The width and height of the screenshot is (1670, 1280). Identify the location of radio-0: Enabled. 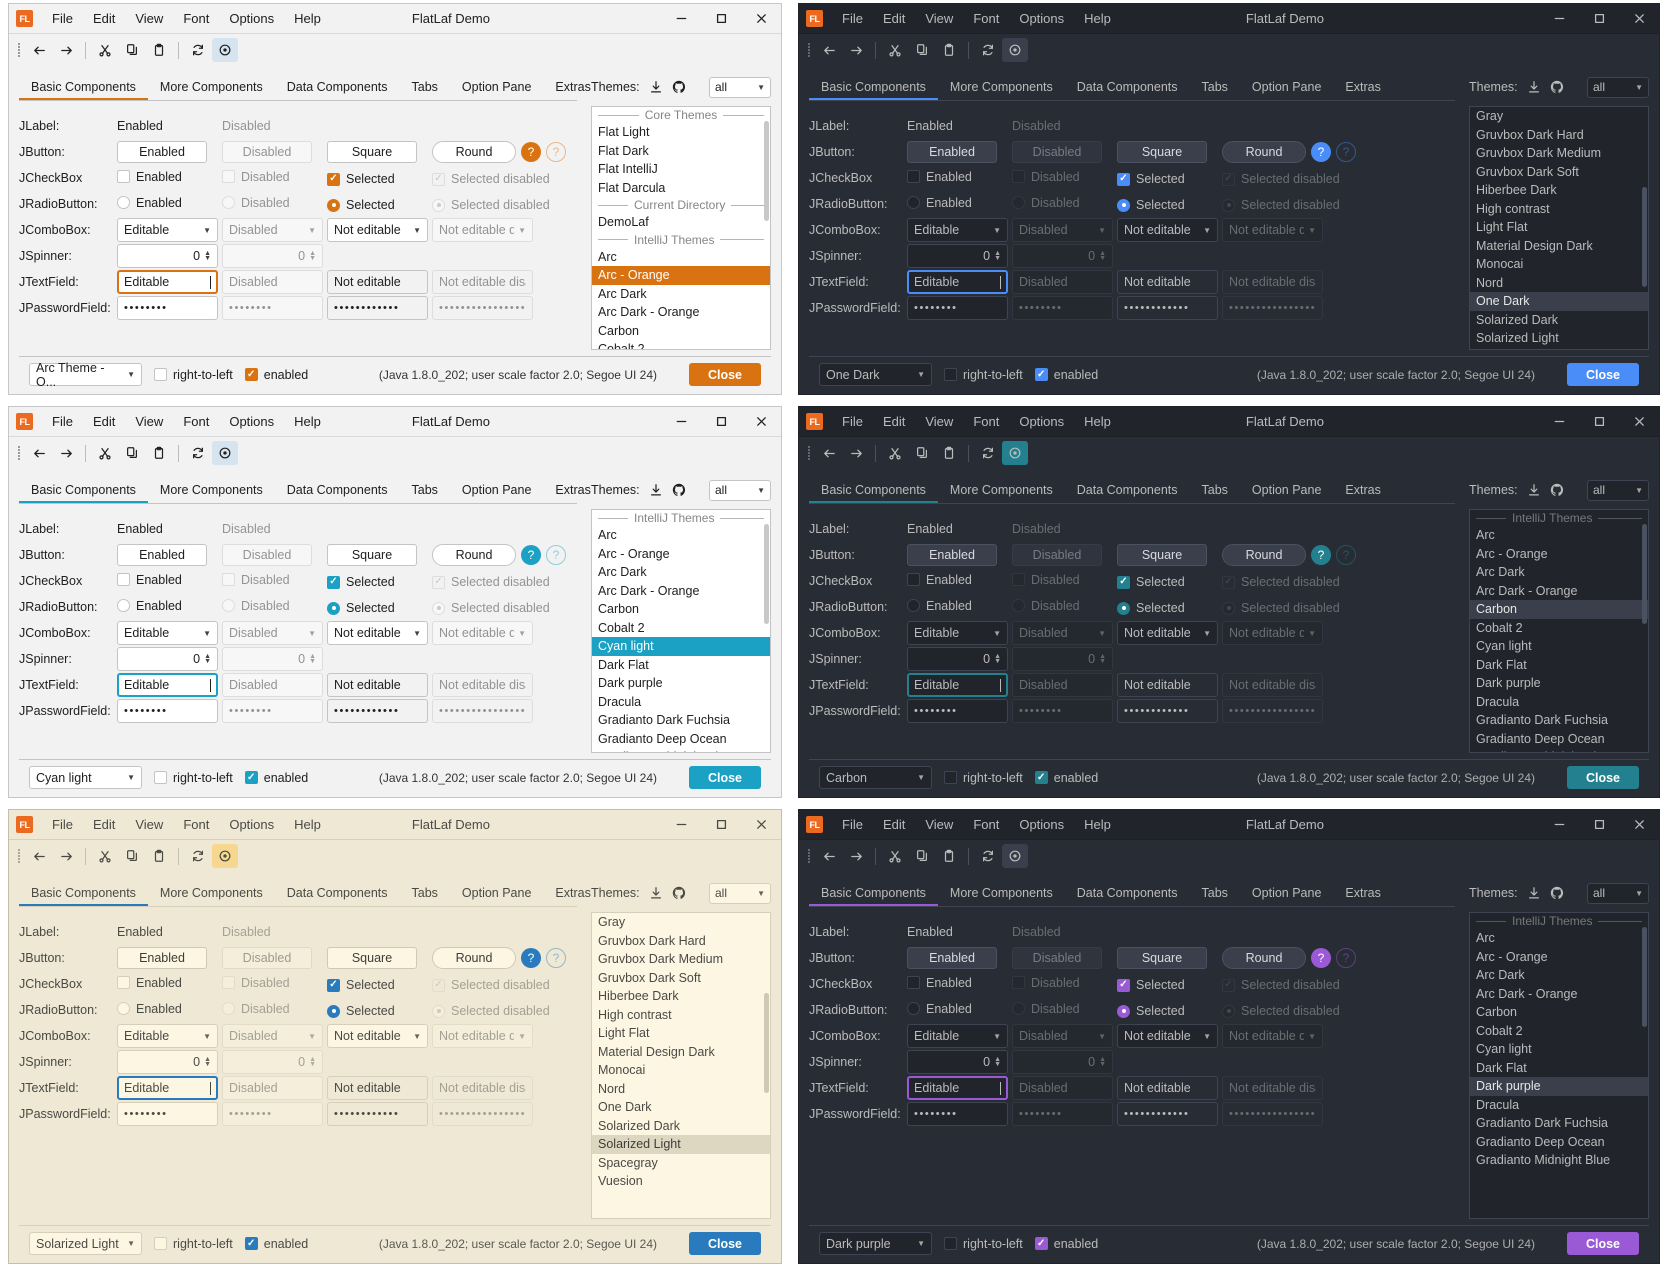
(939, 1009).